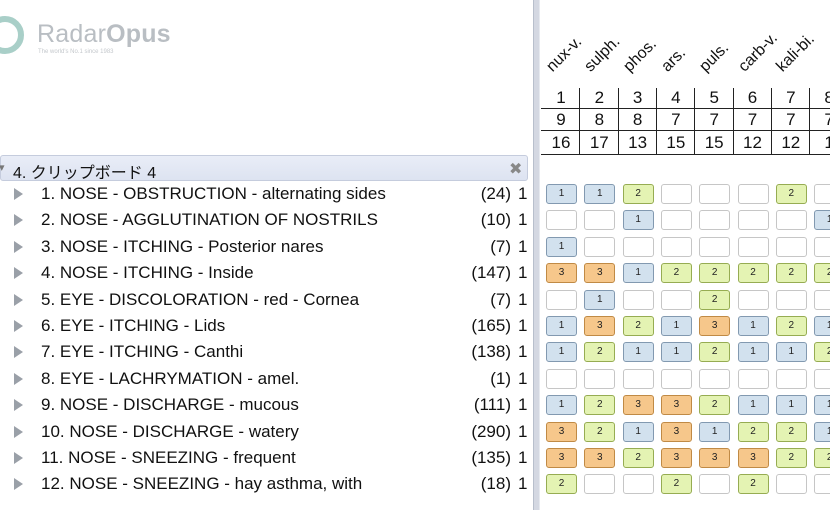 The width and height of the screenshot is (830, 510). What do you see at coordinates (266, 248) in the screenshot?
I see `rubric-row: 3. NOSE - ITCHING - Posterior nares (7) 1` at bounding box center [266, 248].